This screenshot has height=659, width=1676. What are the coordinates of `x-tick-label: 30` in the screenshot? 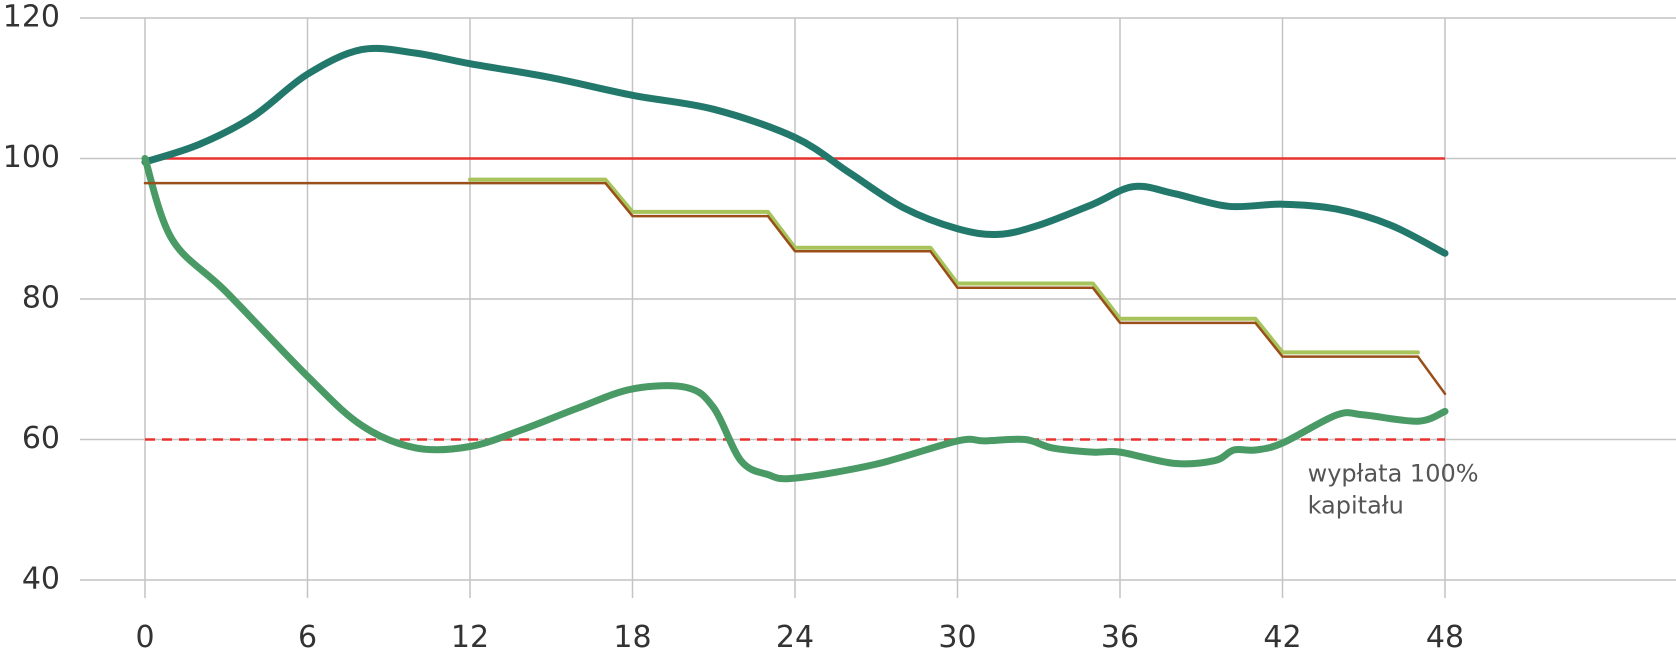 It's located at (957, 637).